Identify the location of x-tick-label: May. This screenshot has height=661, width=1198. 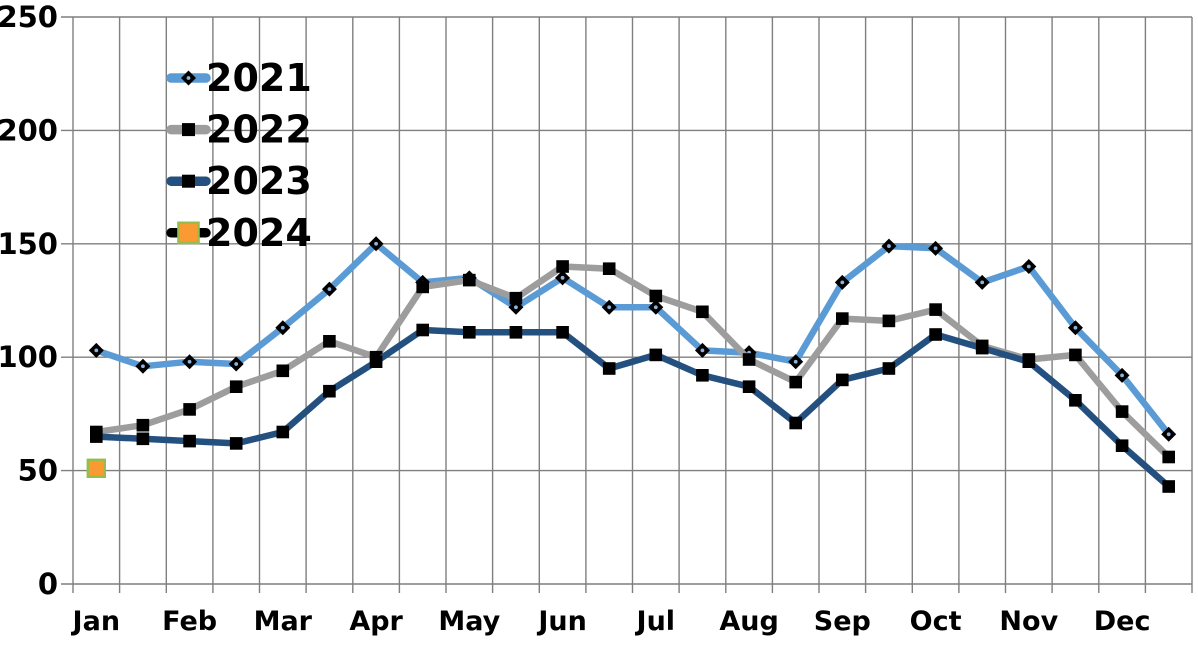
(469, 621).